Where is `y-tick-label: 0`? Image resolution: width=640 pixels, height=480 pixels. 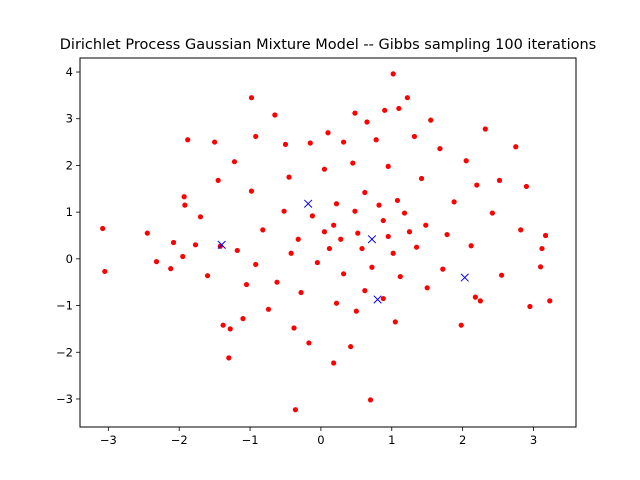
y-tick-label: 0 is located at coordinates (69, 259).